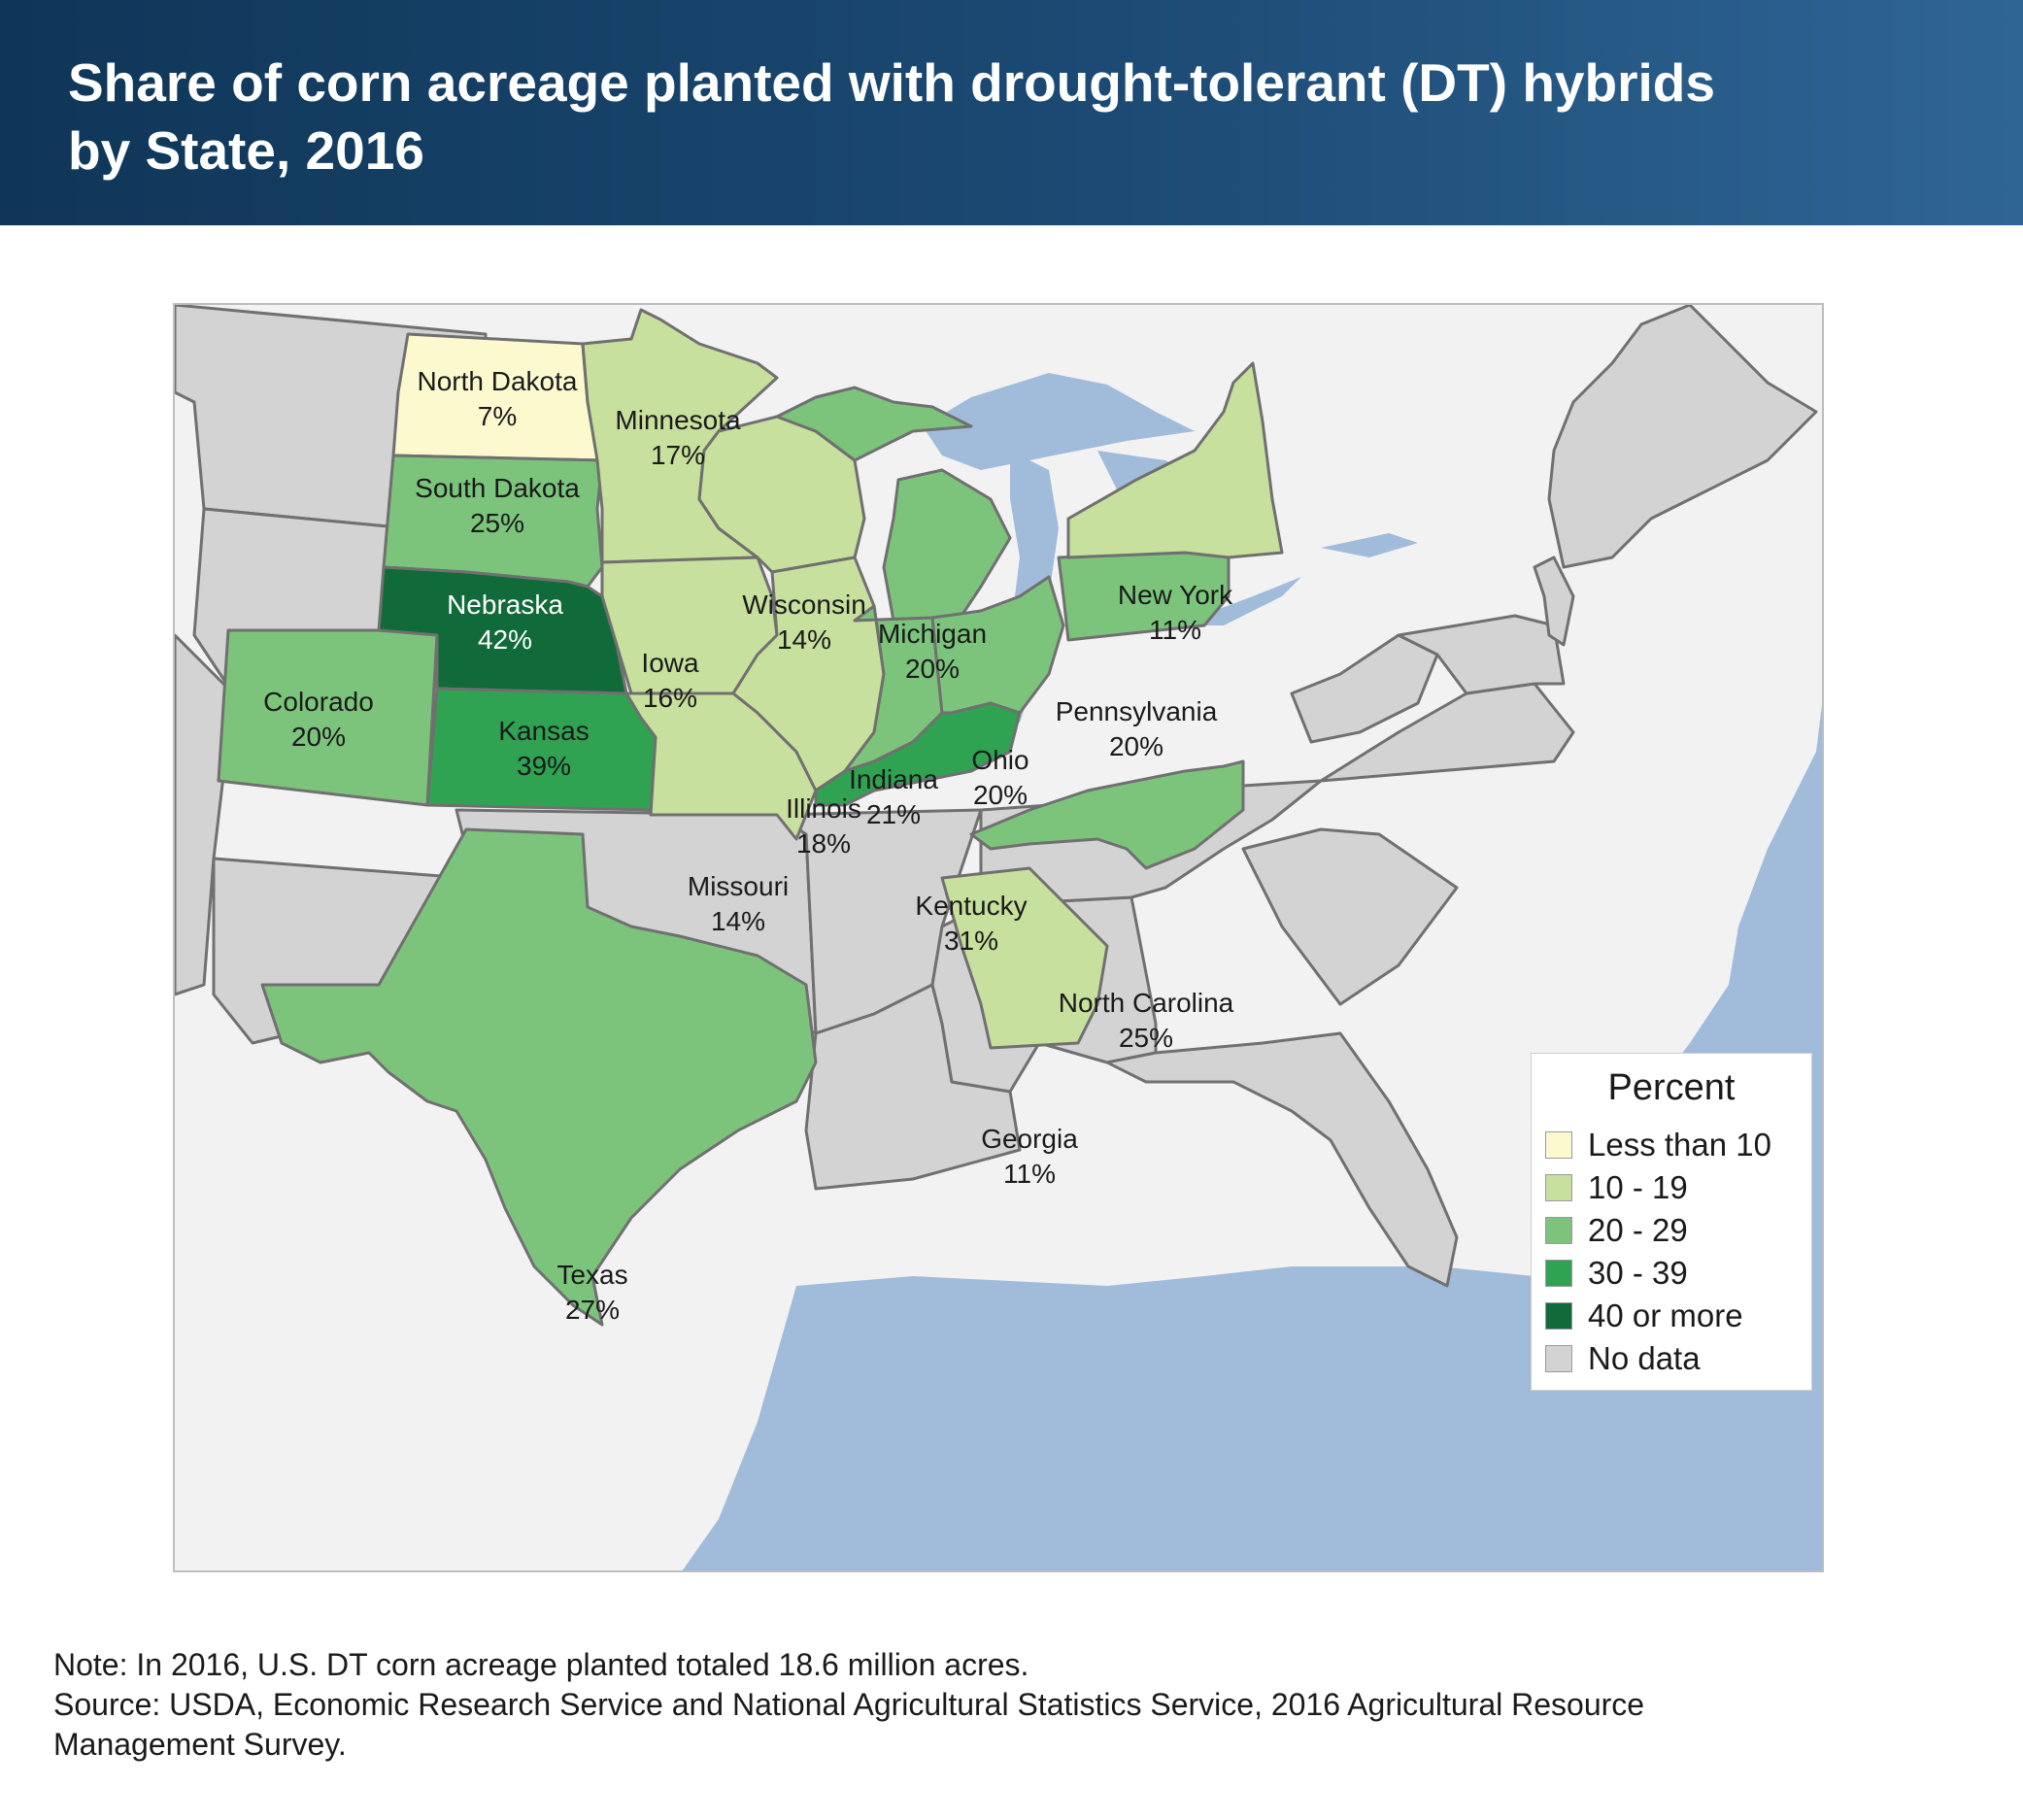 This screenshot has height=1820, width=2023. What do you see at coordinates (678, 420) in the screenshot?
I see `label-minnesota-name: Minnesota` at bounding box center [678, 420].